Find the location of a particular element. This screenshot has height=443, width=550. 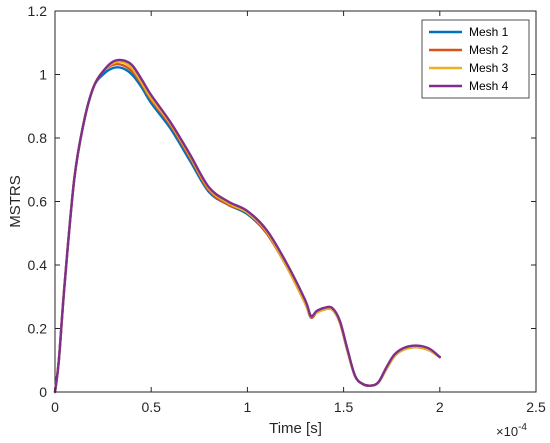

x-tick-label: 2.5 is located at coordinates (536, 407).